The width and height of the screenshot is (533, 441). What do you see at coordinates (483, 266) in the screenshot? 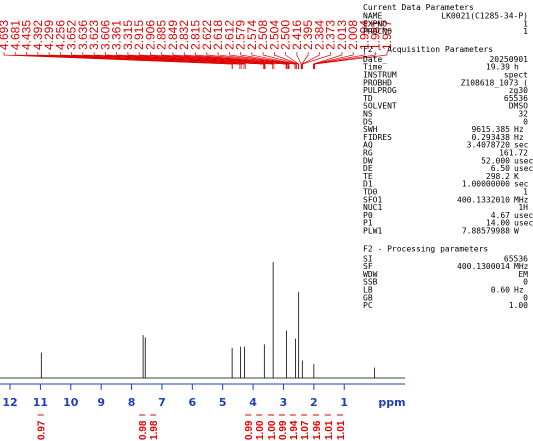
I see `parameter-value: 400.1300014` at bounding box center [483, 266].